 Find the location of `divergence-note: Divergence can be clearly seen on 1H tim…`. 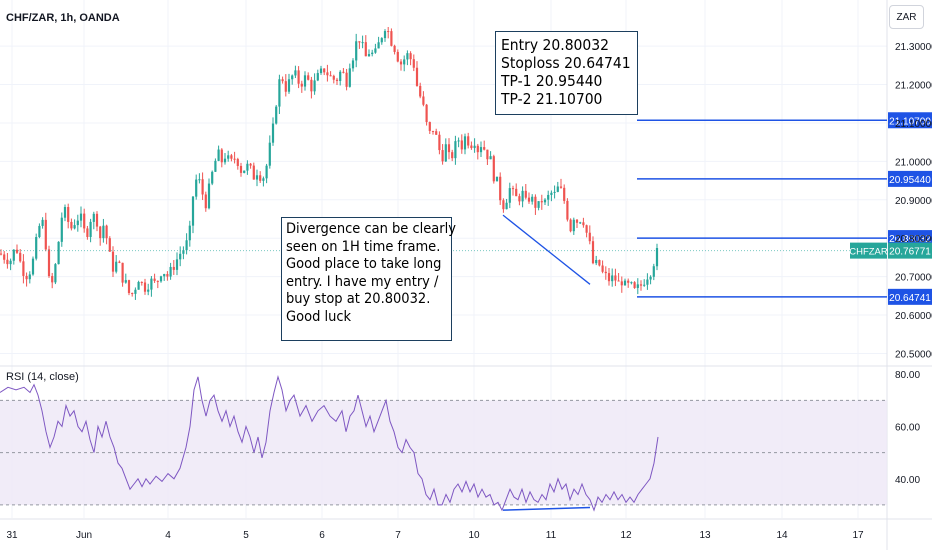

divergence-note: Divergence can be clearly seen on 1H tim… is located at coordinates (368, 279).